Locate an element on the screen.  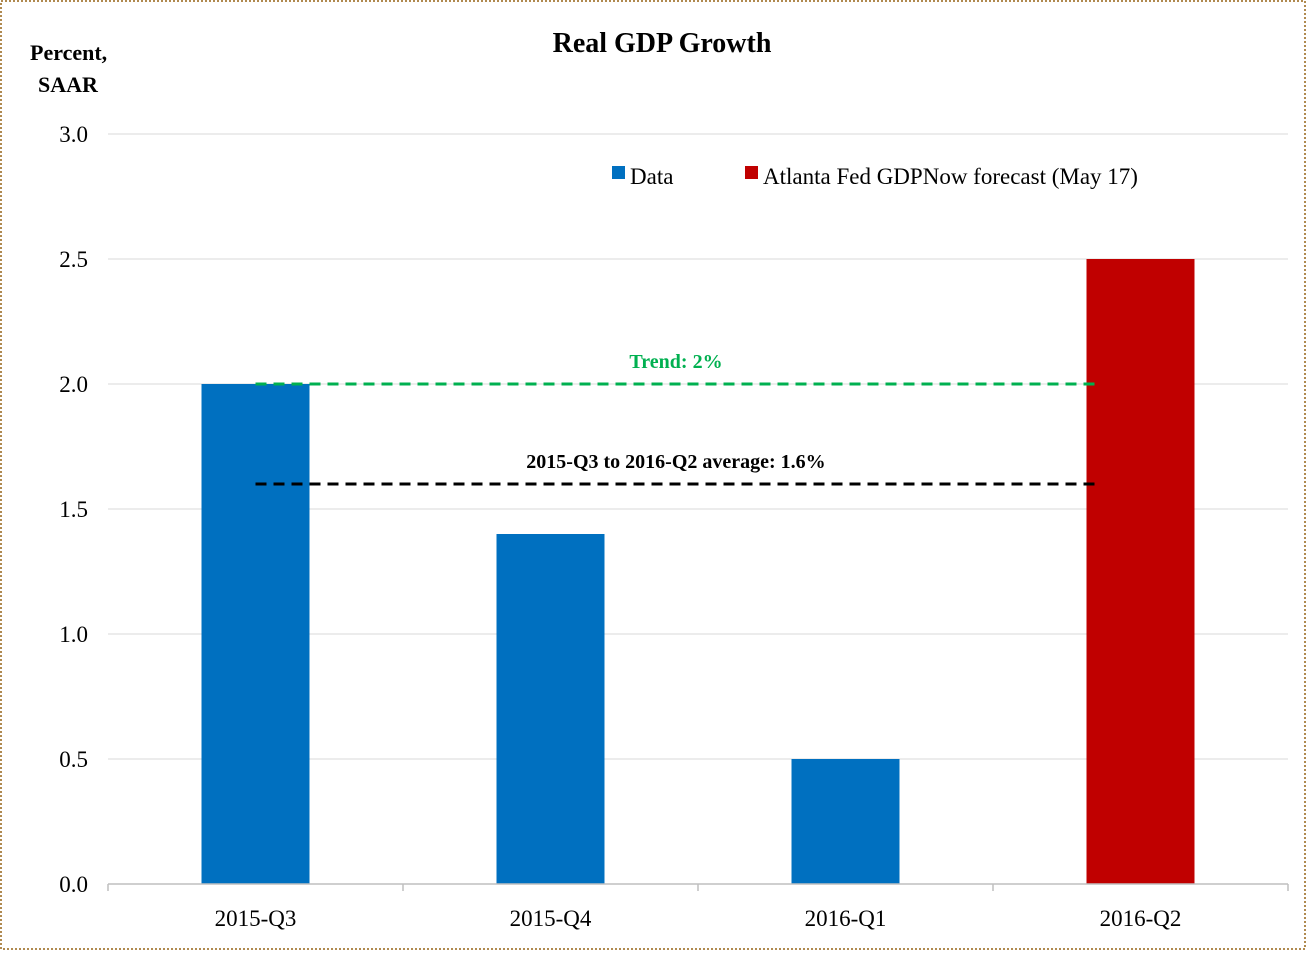
x-tick-label: 2016-Q1 is located at coordinates (846, 918).